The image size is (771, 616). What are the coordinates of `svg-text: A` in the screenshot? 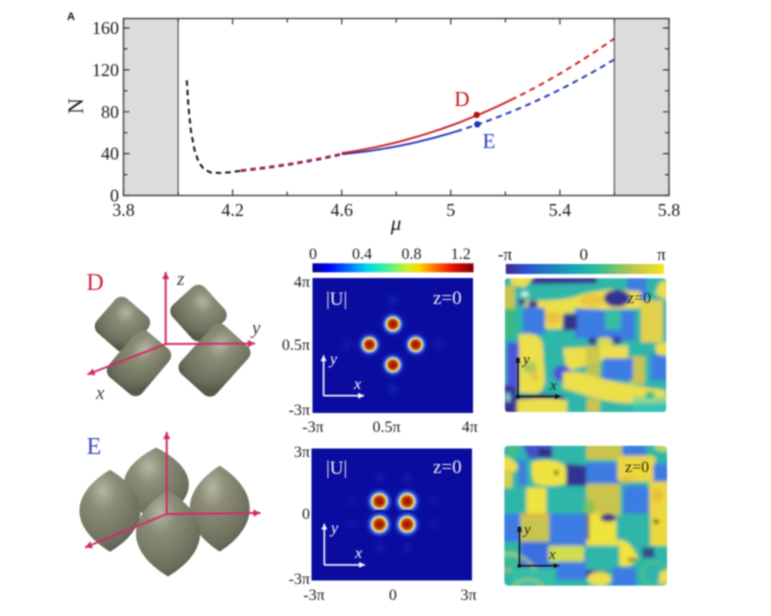 It's located at (71, 17).